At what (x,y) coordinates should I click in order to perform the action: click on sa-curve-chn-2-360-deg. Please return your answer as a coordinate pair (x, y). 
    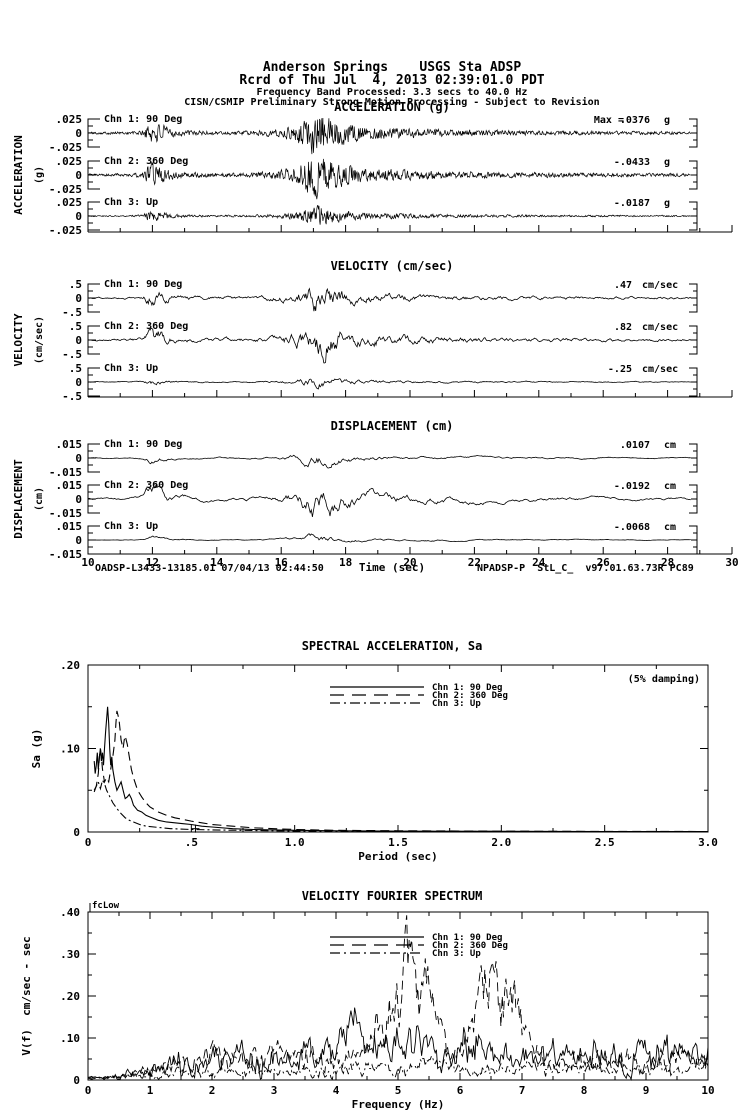
    Looking at the image, I should click on (401, 771).